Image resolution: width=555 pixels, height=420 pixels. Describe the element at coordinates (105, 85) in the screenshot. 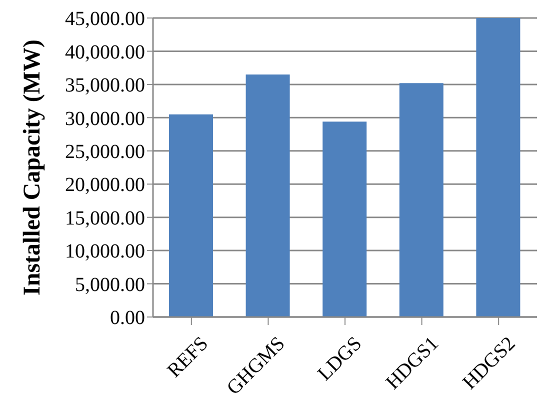

I see `y-tick-label: 35,000.00` at that location.